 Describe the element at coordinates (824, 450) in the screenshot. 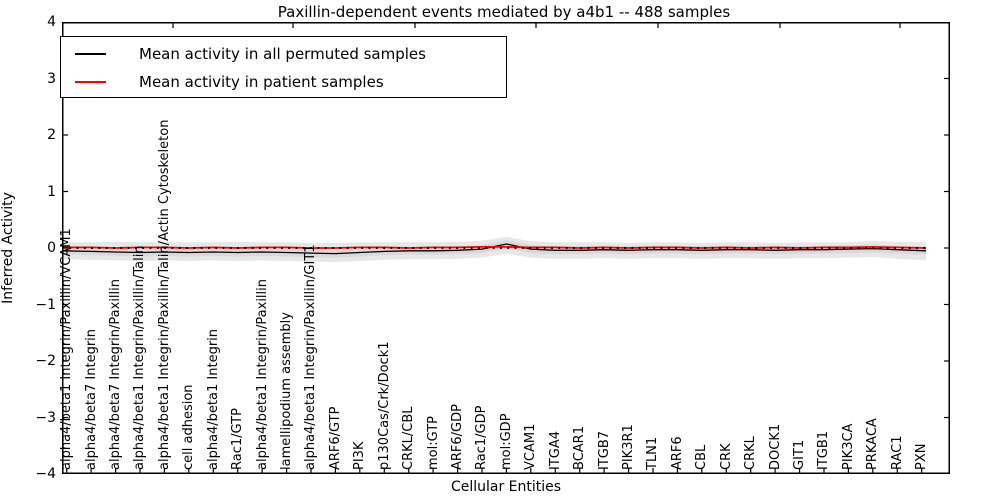

I see `x-tick-label: ITGB1` at that location.